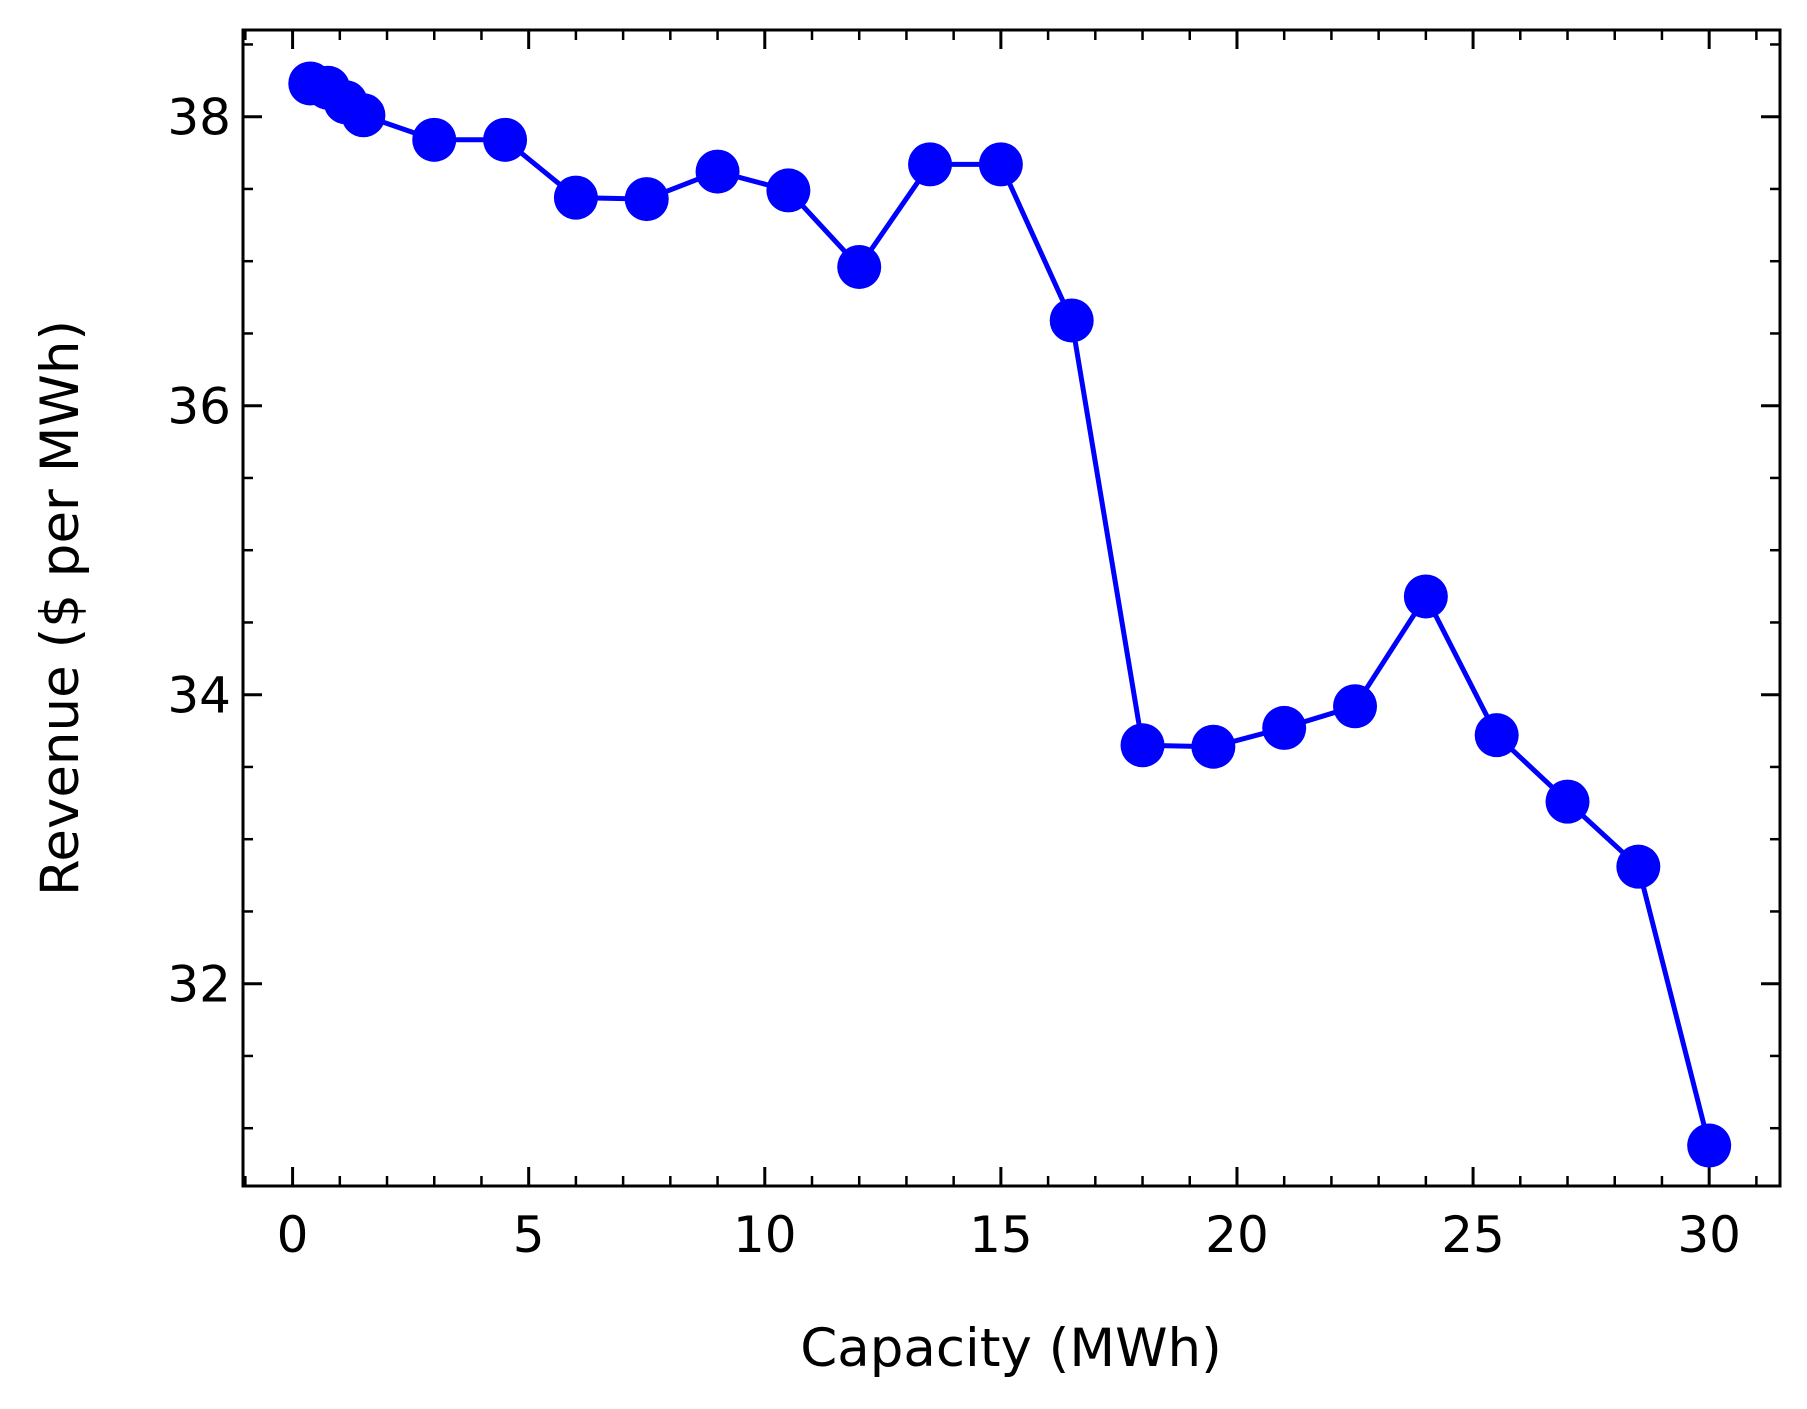 The image size is (1807, 1409). What do you see at coordinates (1473, 1235) in the screenshot?
I see `x-tick-label: 25` at bounding box center [1473, 1235].